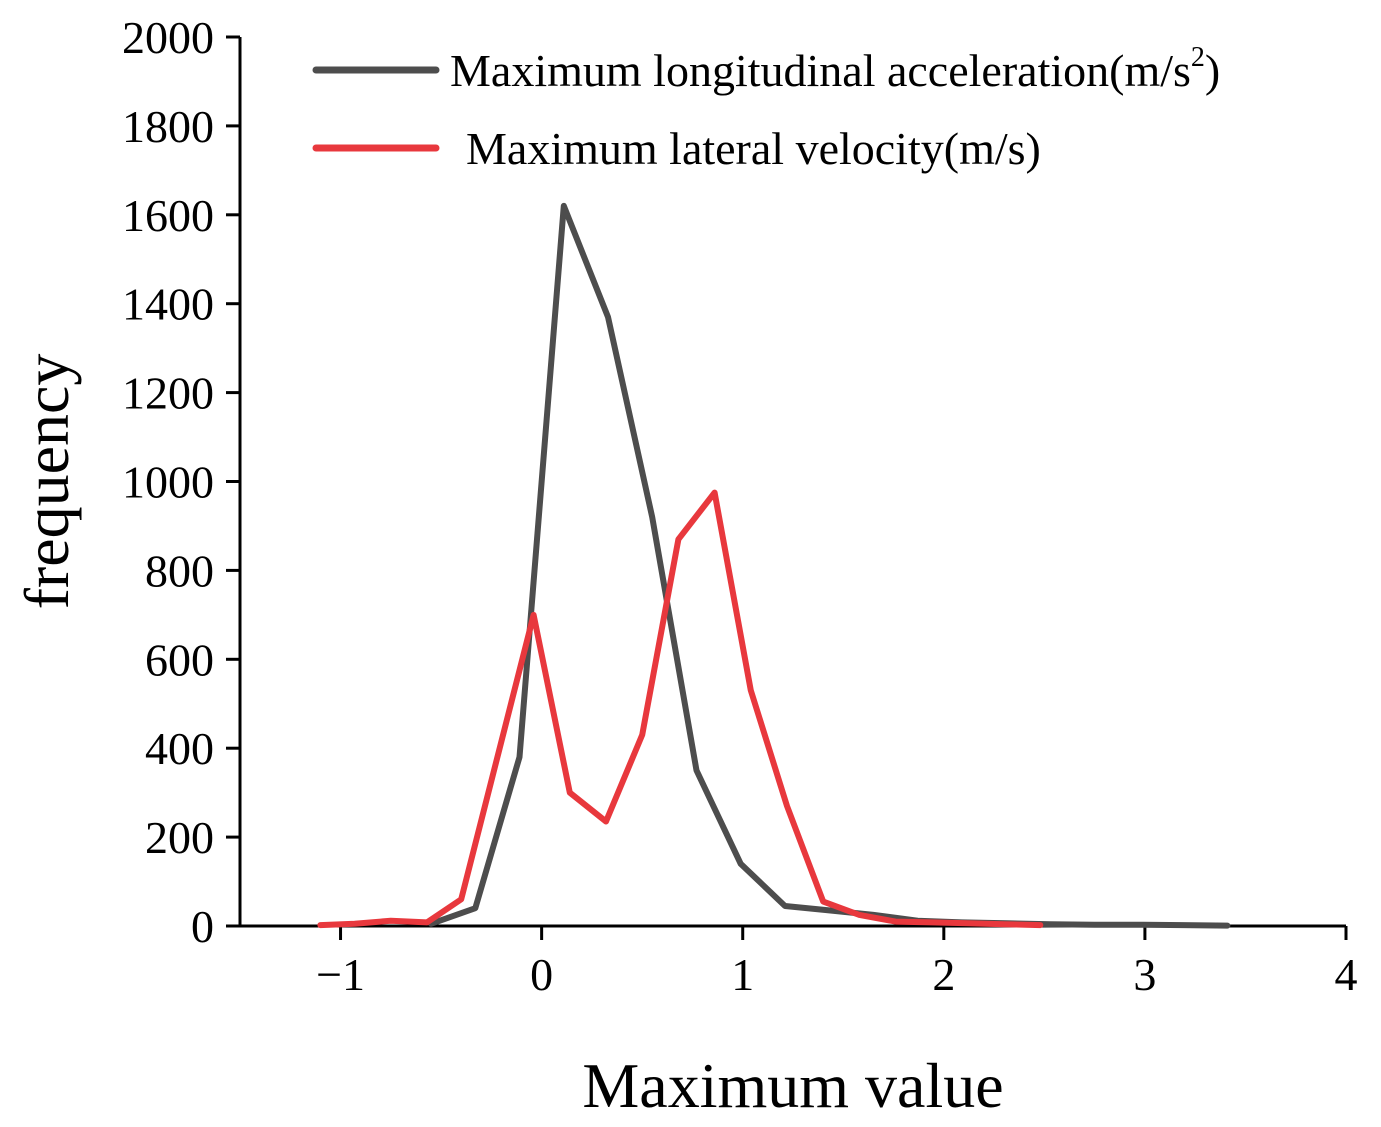 This screenshot has width=1381, height=1127. Describe the element at coordinates (837, 963) in the screenshot. I see `x-ticks: −1 0 1 2 3 4` at that location.